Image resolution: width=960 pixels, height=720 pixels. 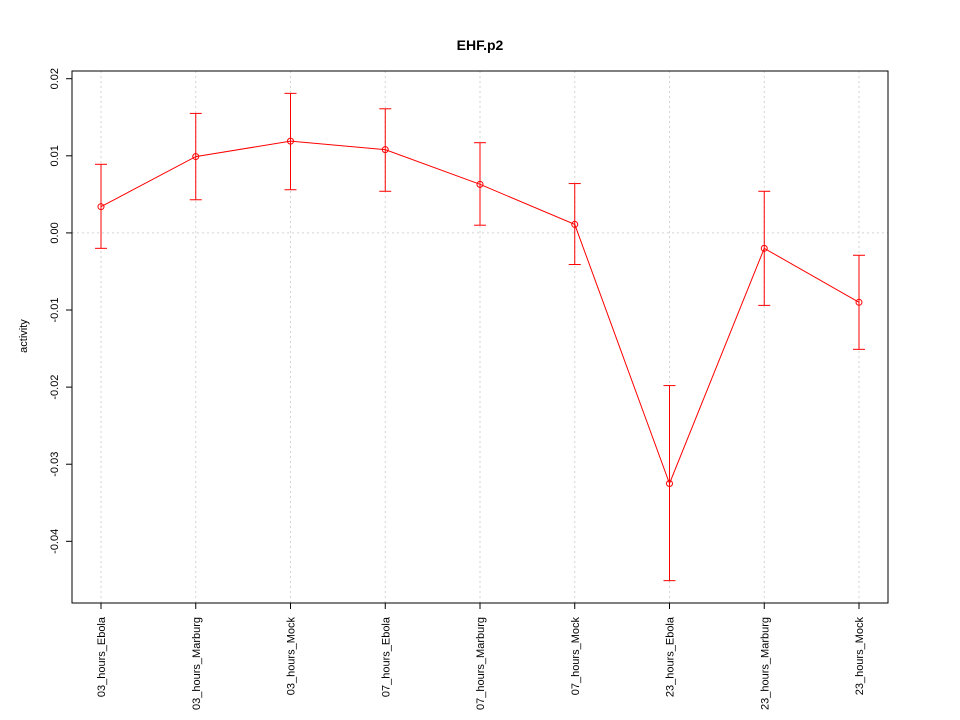 I want to click on x-tick-label: 07_hours_Ebola, so click(x=386, y=656).